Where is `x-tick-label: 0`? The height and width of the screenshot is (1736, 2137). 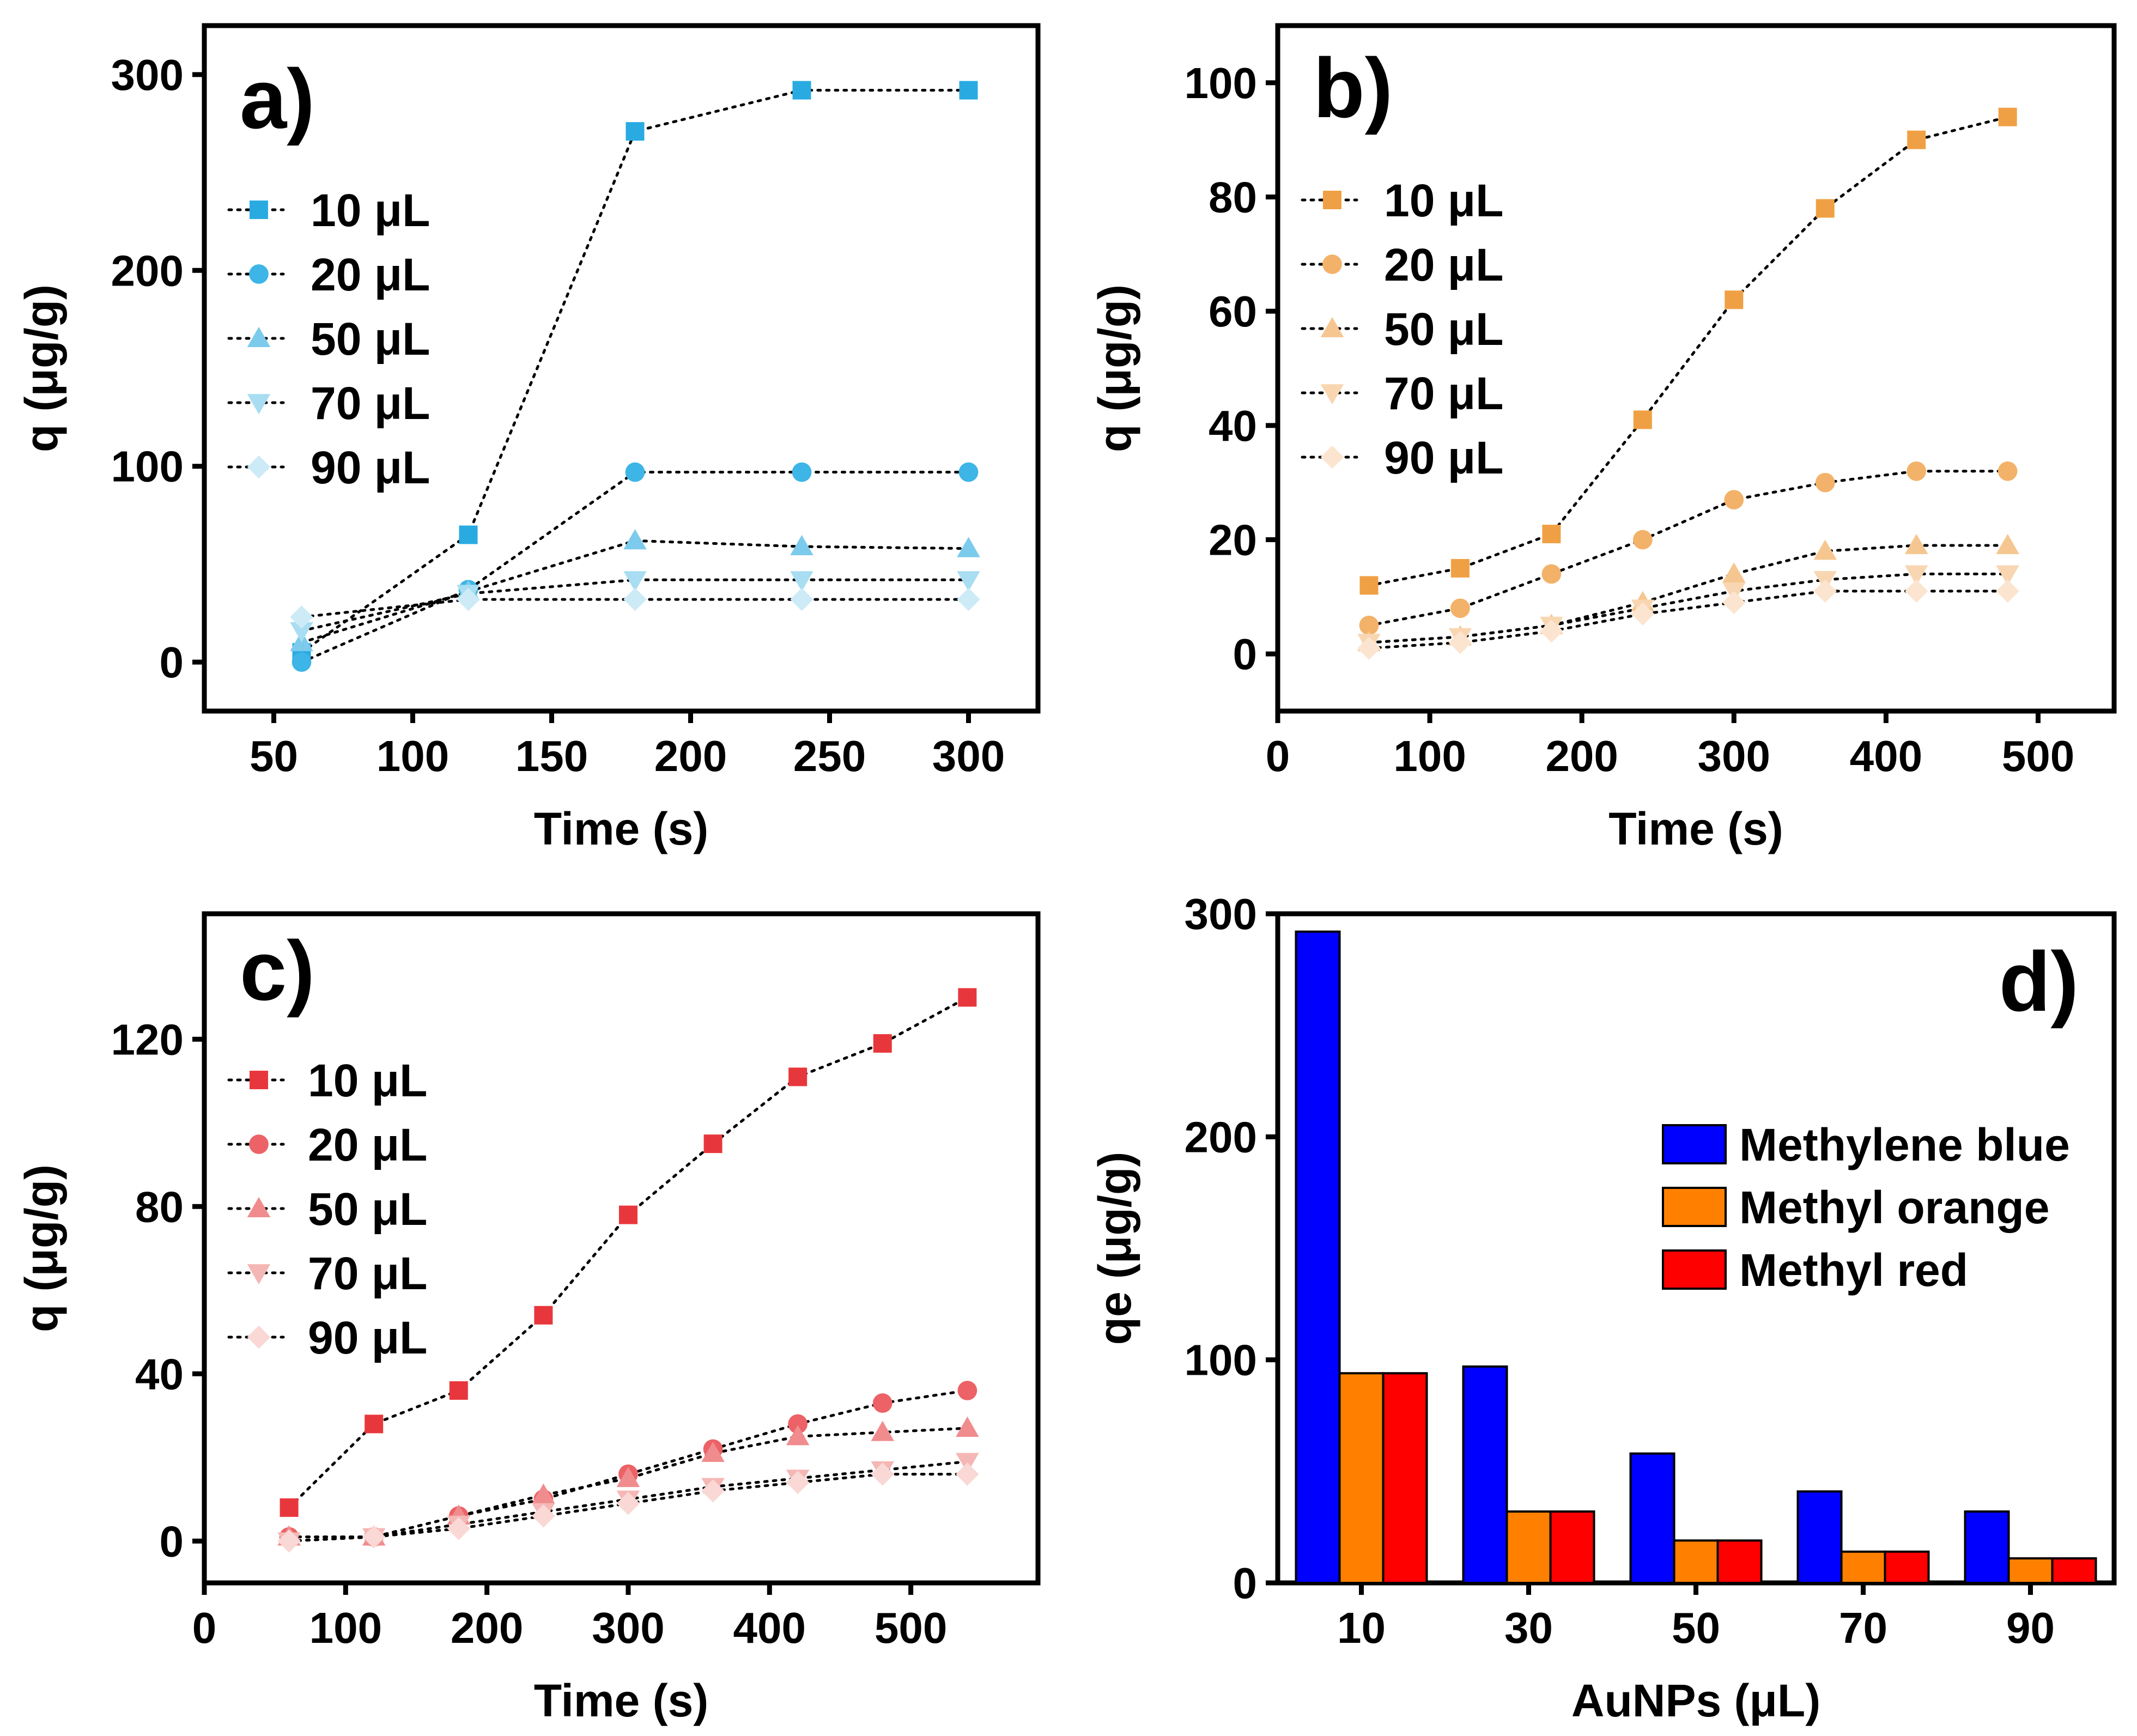 x-tick-label: 0 is located at coordinates (204, 1628).